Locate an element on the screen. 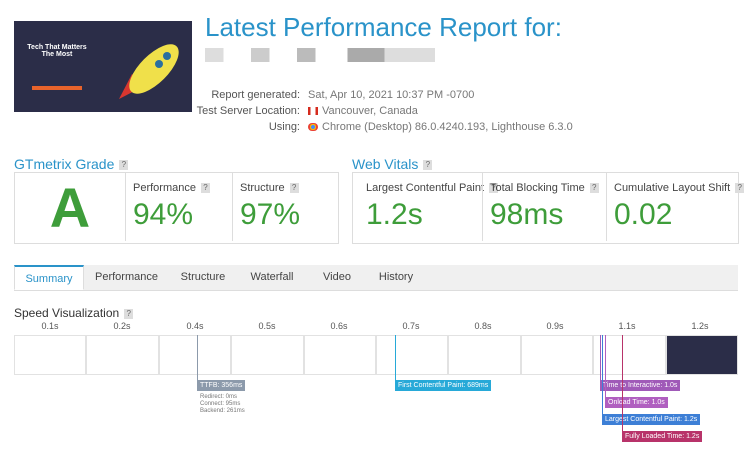 This screenshot has width=752, height=450. time-tick: 0.9s is located at coordinates (555, 326).